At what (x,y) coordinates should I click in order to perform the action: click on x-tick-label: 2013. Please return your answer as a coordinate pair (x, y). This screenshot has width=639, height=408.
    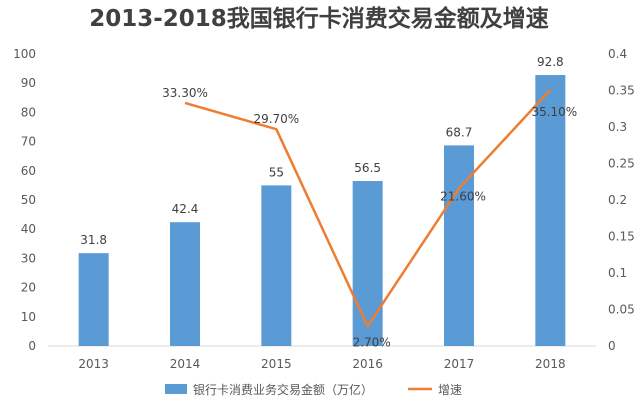
    Looking at the image, I should click on (93, 364).